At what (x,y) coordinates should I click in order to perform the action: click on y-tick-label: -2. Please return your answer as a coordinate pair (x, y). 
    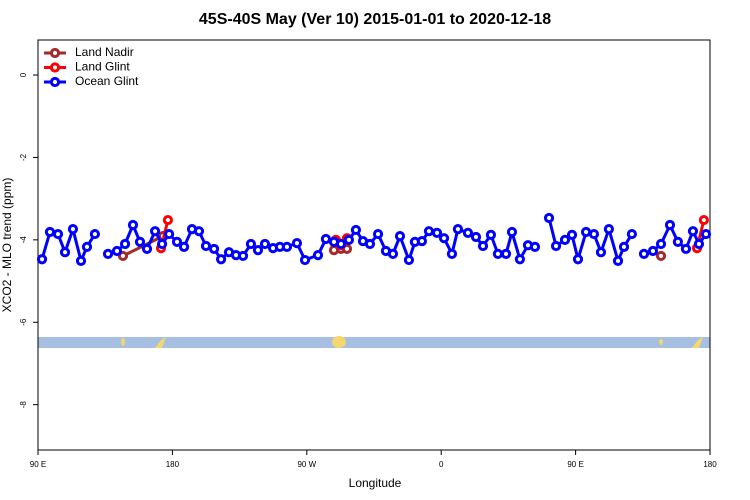
    Looking at the image, I should click on (23, 157).